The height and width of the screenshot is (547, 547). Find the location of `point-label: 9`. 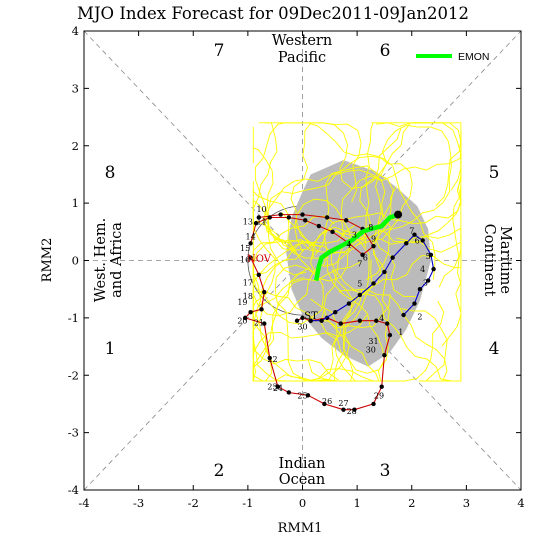

point-label: 9 is located at coordinates (373, 239).